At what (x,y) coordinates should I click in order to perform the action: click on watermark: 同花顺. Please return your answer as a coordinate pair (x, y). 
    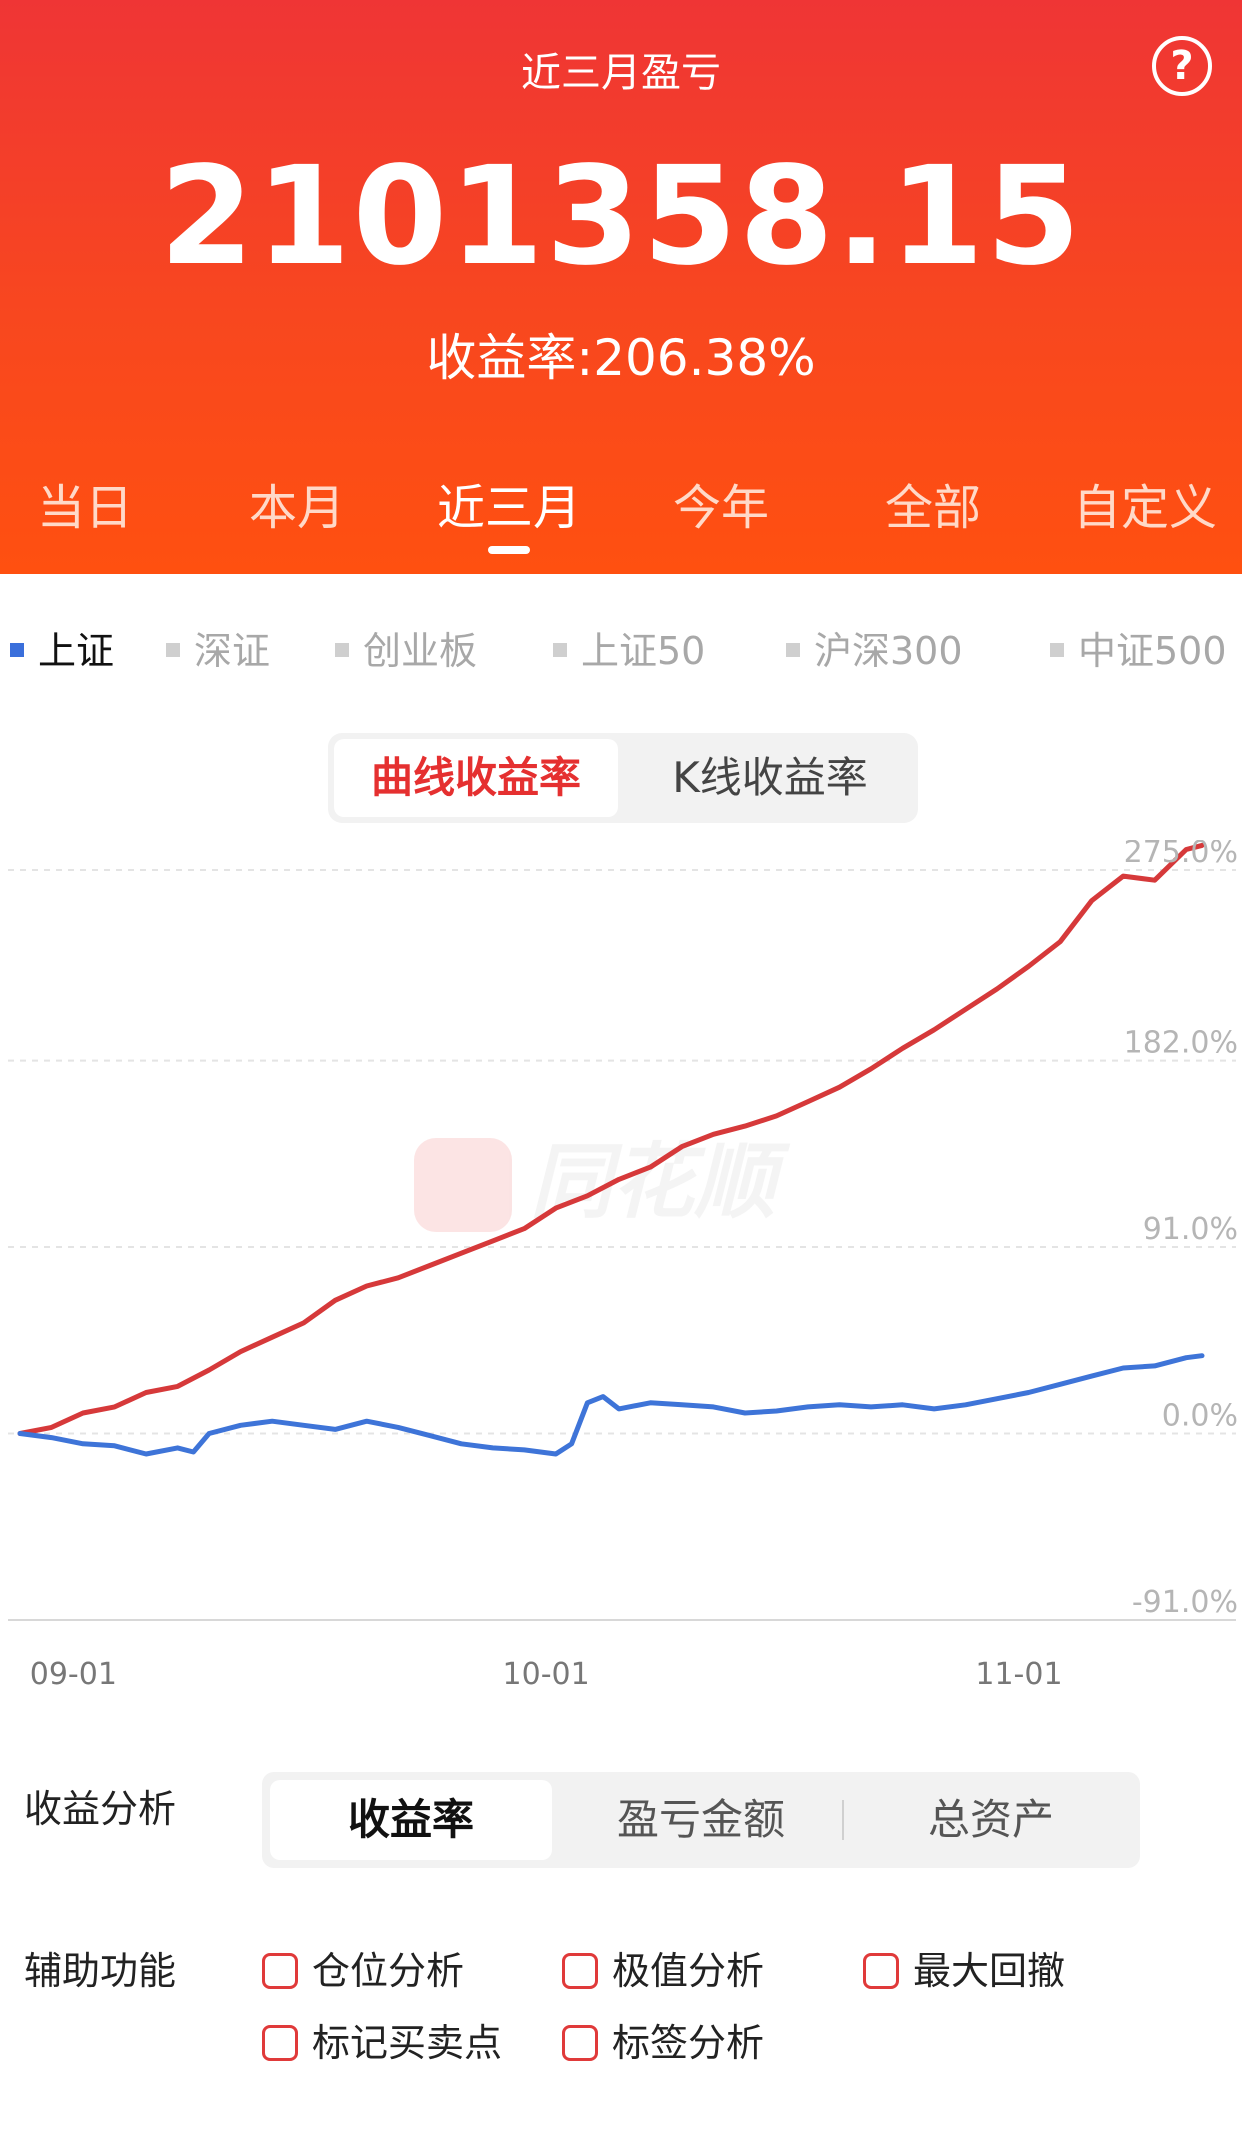
    Looking at the image, I should click on (602, 1183).